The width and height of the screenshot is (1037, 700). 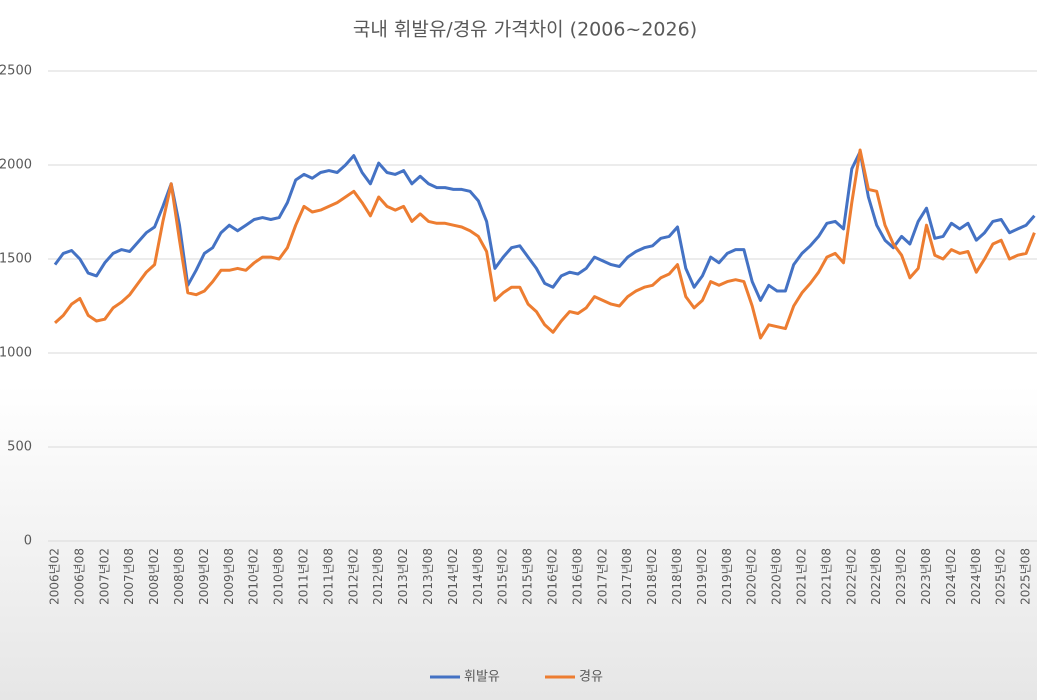 What do you see at coordinates (79, 576) in the screenshot?
I see `x-tick-label: 2006년08` at bounding box center [79, 576].